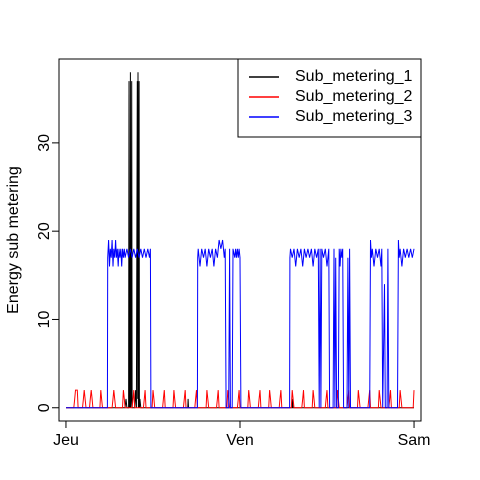 The width and height of the screenshot is (480, 480). Describe the element at coordinates (240, 440) in the screenshot. I see `x-tick-label: Ven` at that location.